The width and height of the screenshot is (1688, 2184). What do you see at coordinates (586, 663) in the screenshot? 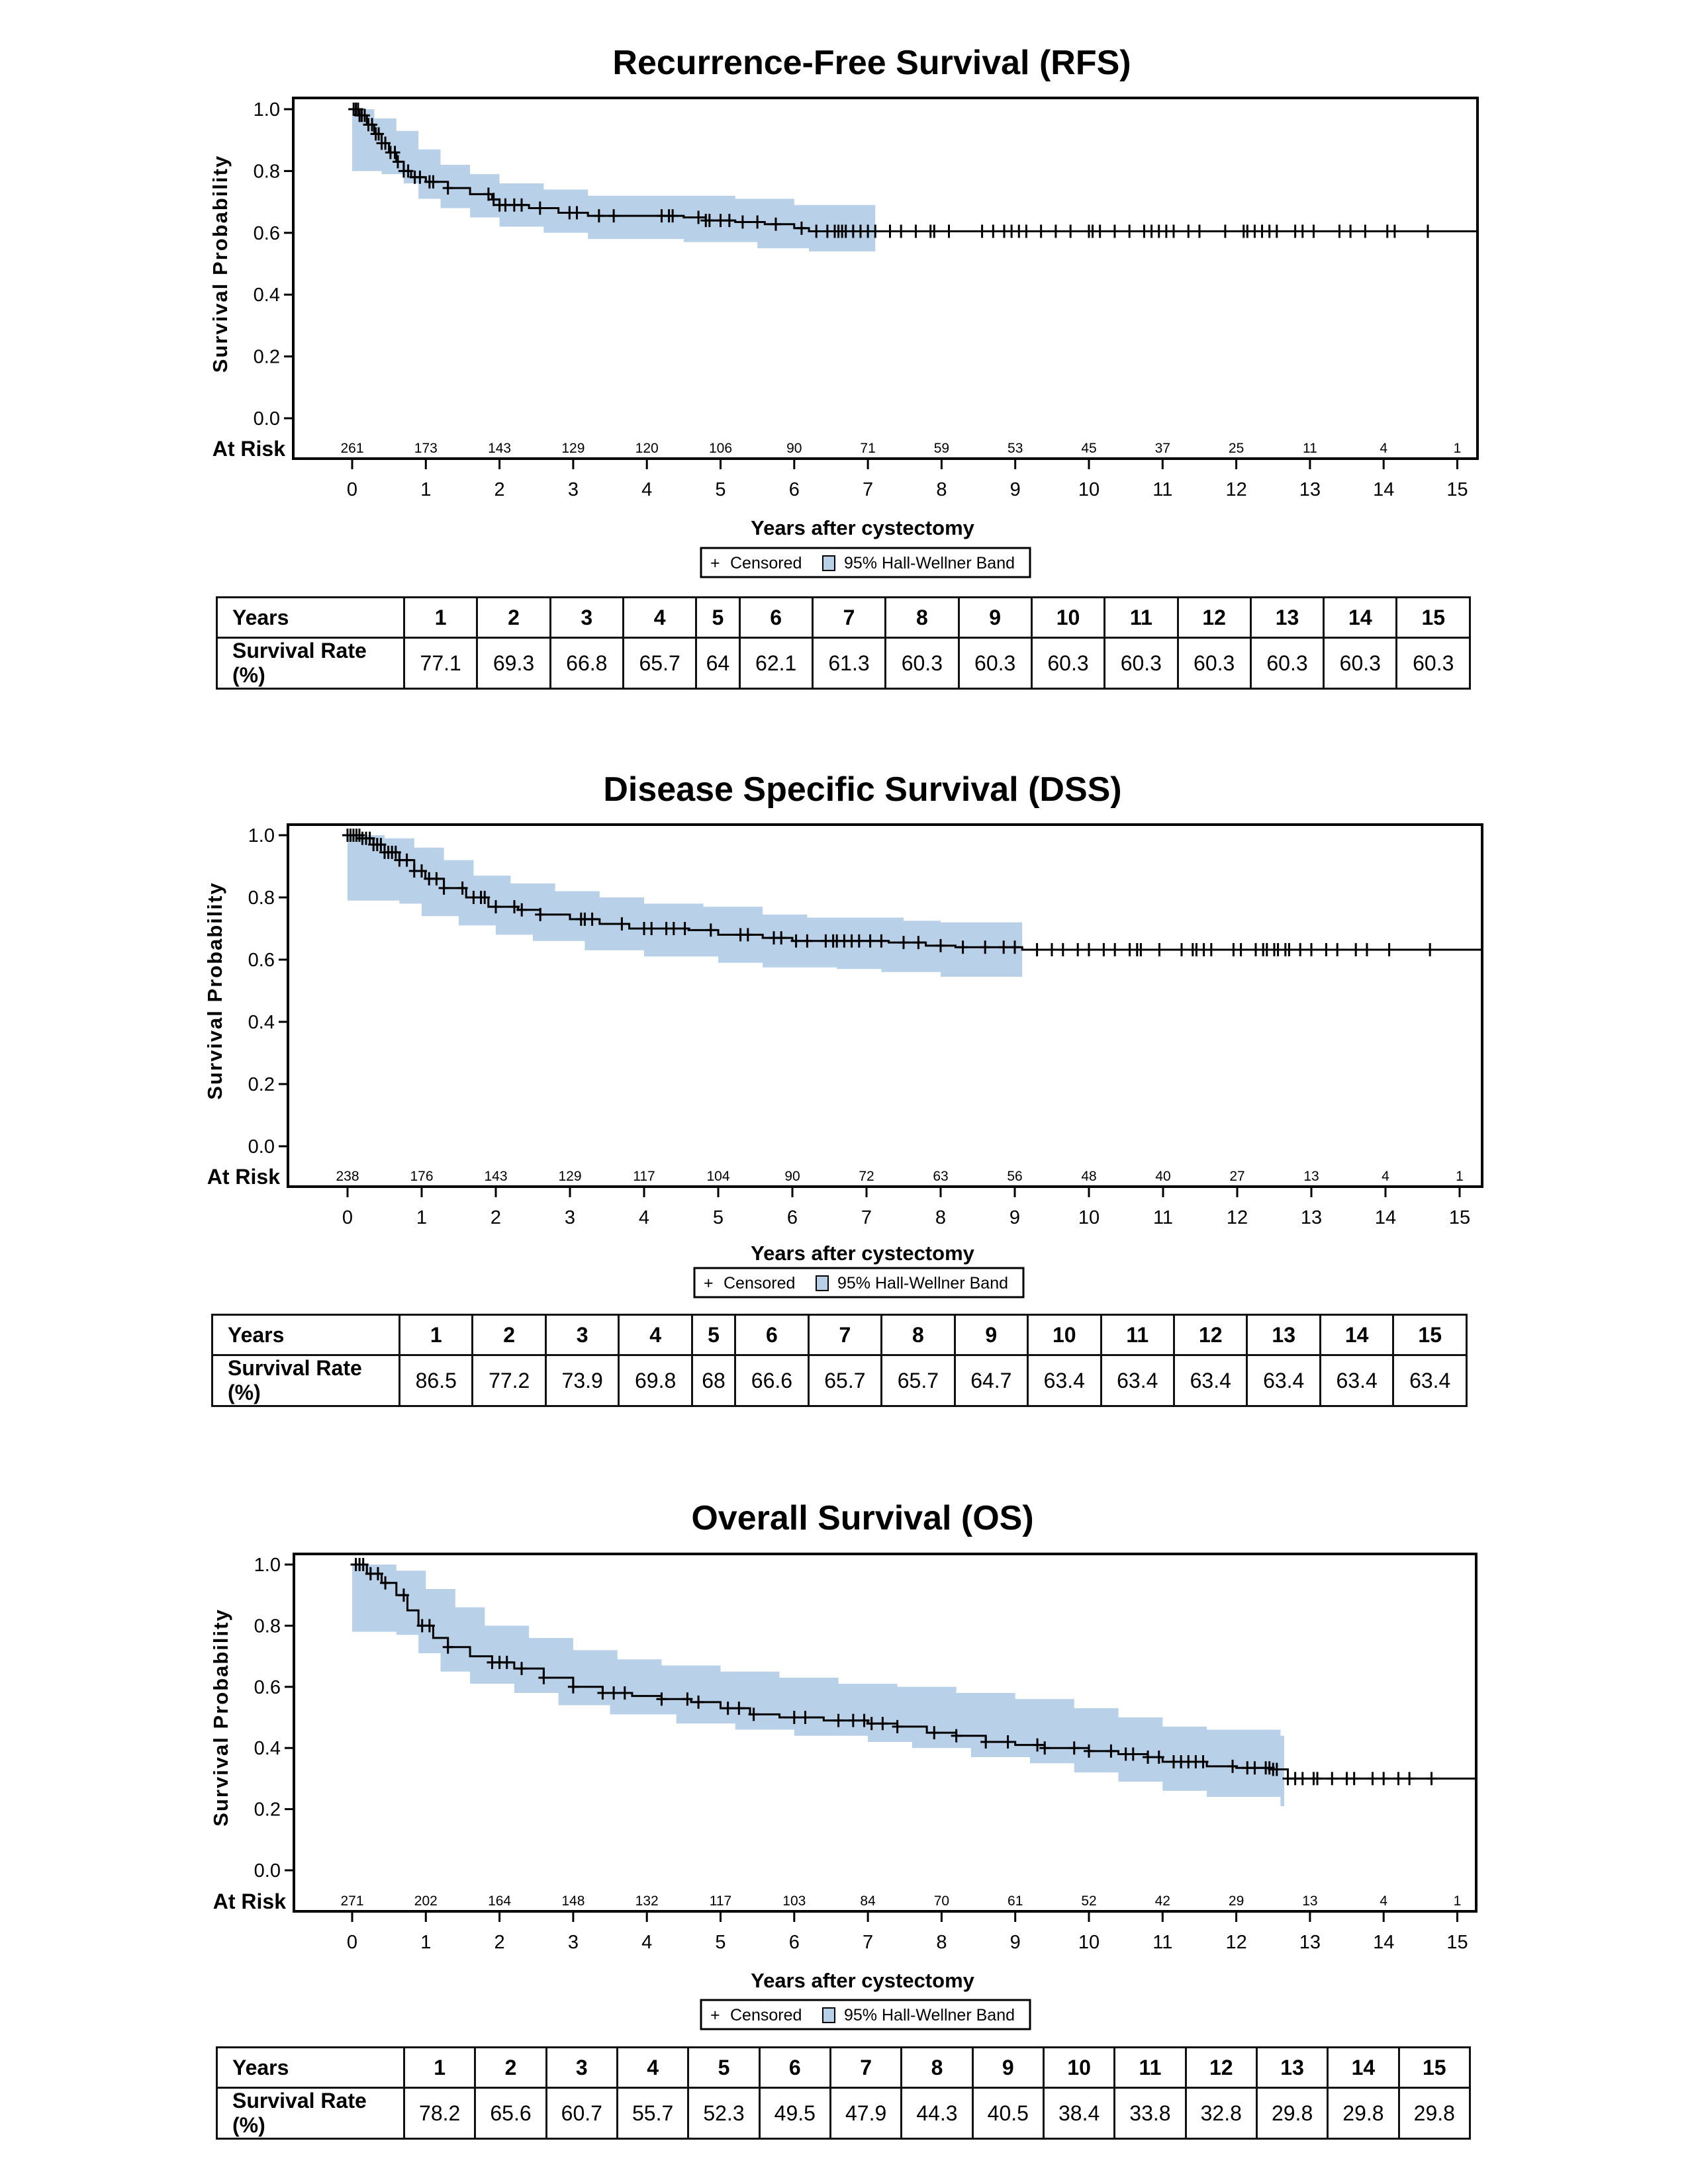
I see `survival-rate-cell: 66.8` at bounding box center [586, 663].